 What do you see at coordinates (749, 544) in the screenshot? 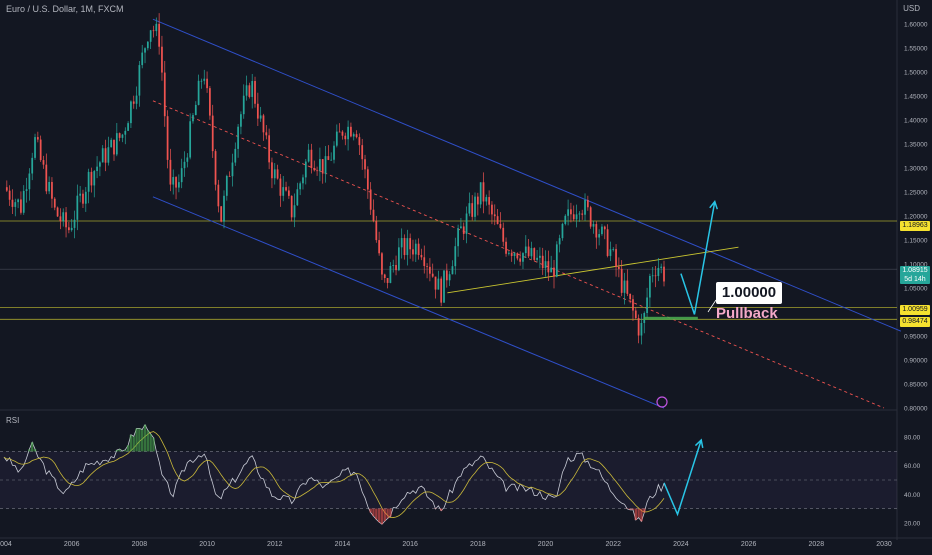
I see `x-tick-11: 2026` at bounding box center [749, 544].